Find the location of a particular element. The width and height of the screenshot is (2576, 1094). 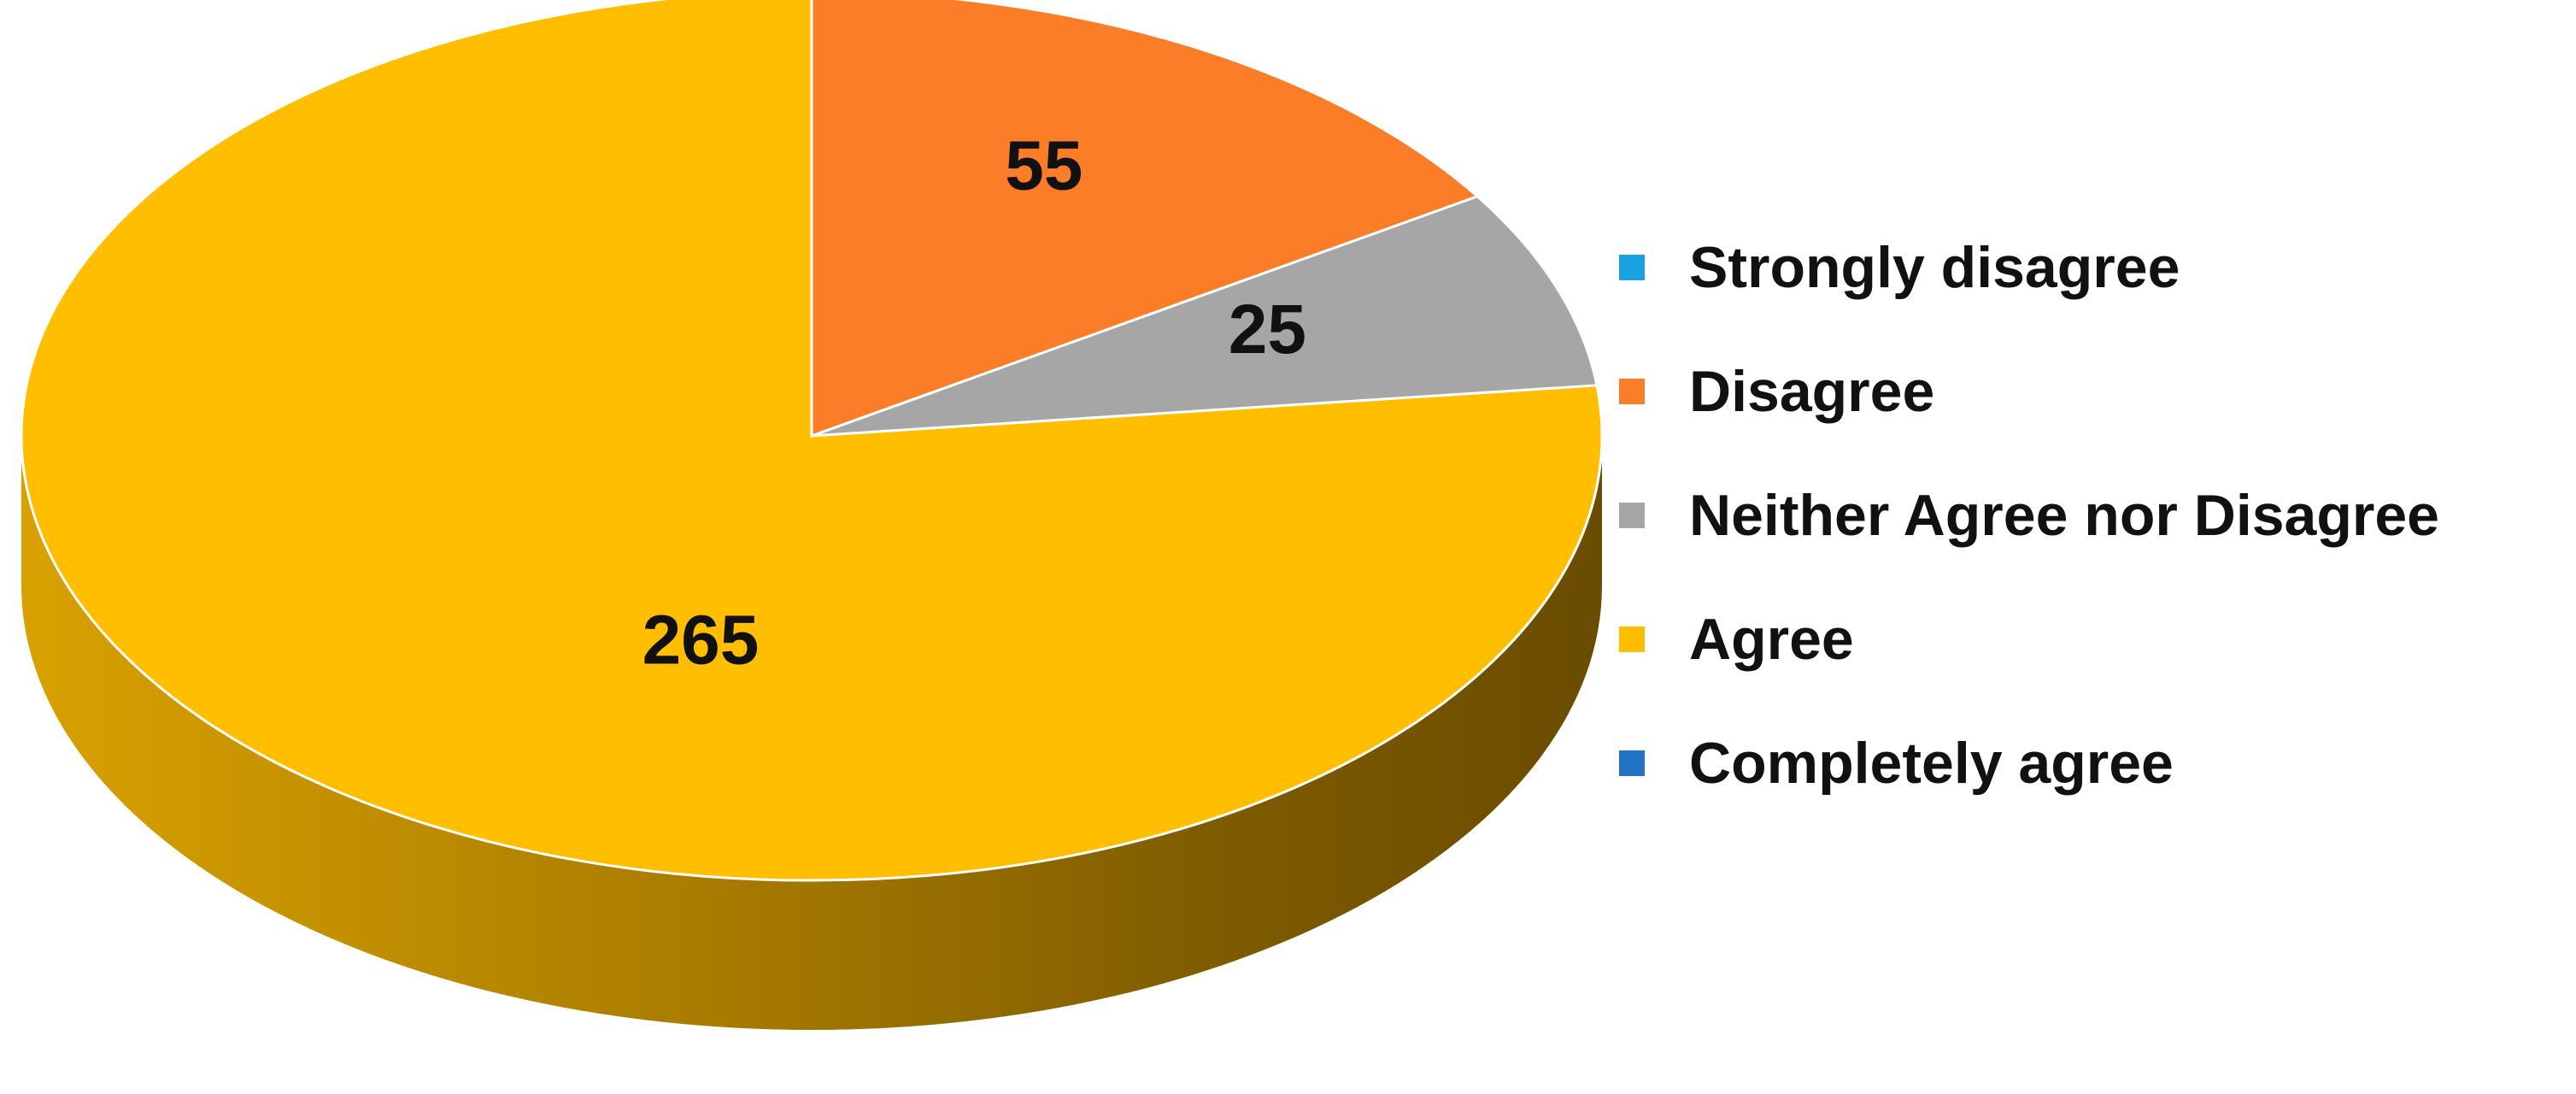

slice-disagree is located at coordinates (1145, 219).